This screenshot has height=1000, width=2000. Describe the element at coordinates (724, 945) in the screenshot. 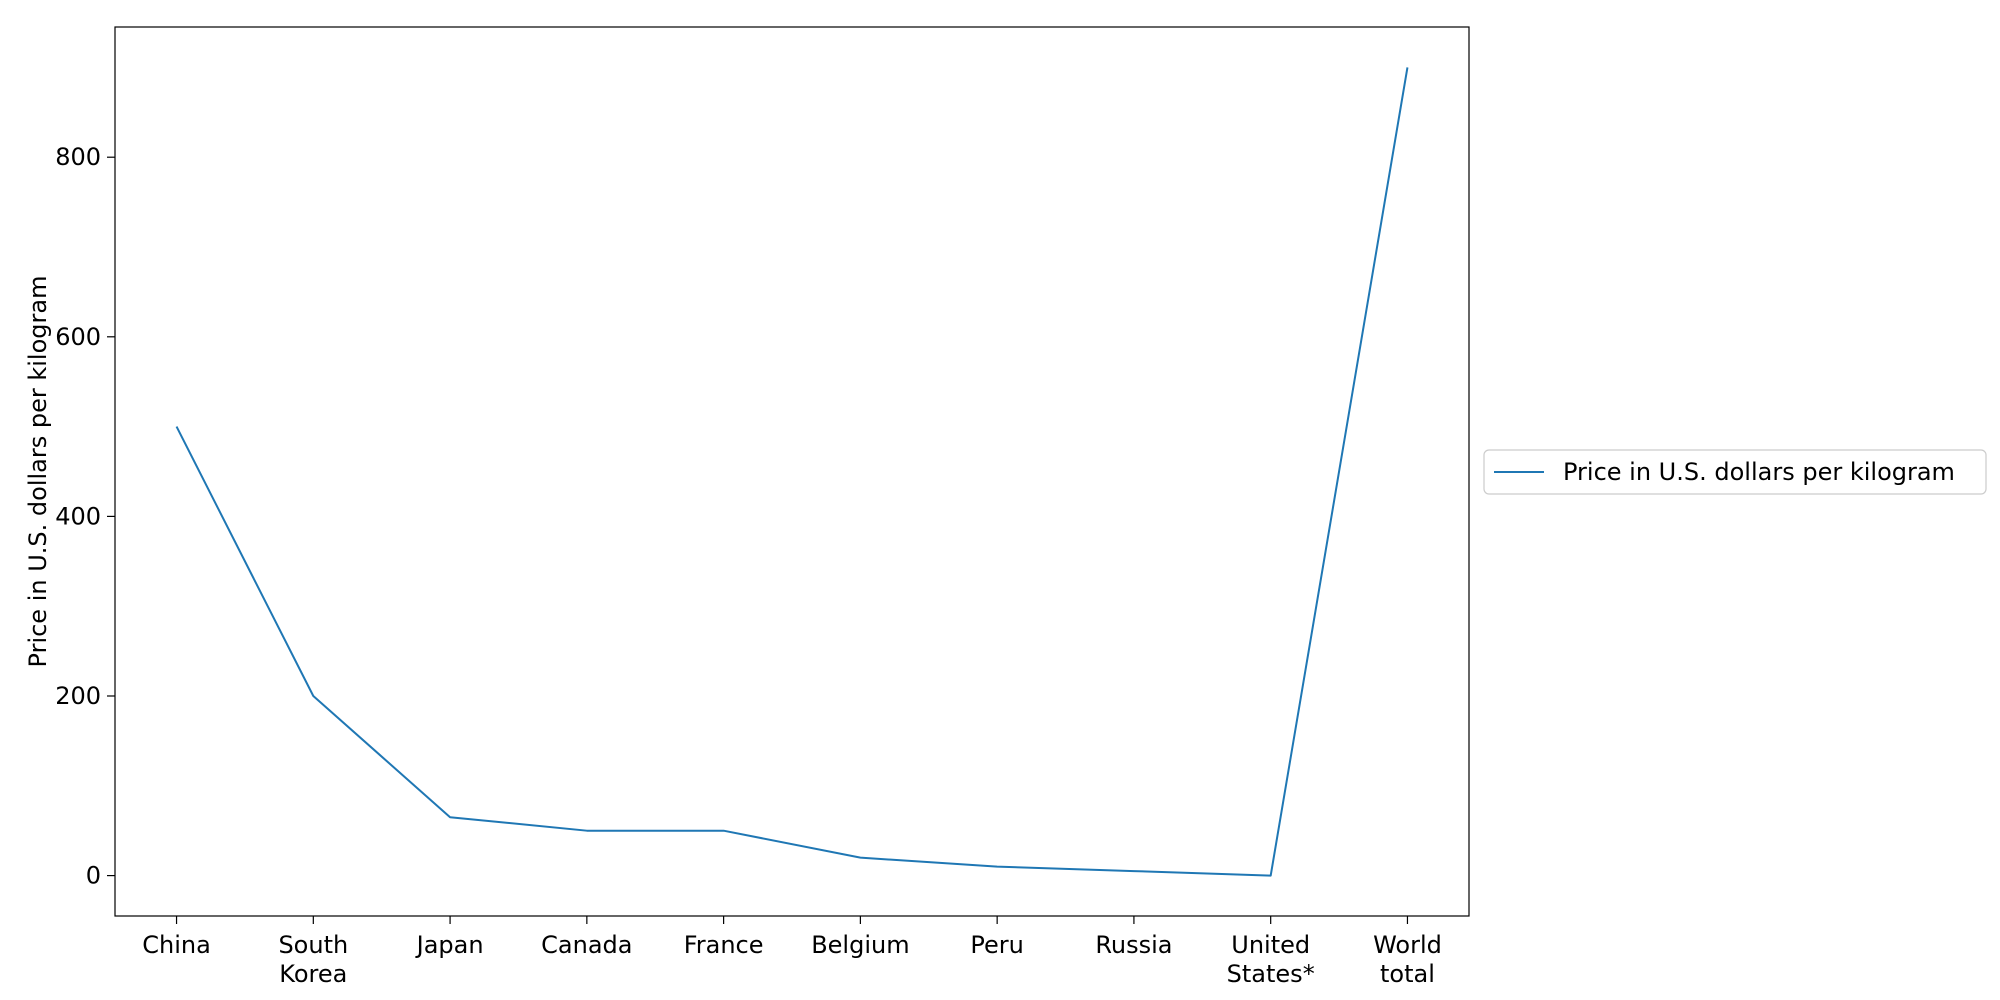

I see `x-tick-label: France` at that location.